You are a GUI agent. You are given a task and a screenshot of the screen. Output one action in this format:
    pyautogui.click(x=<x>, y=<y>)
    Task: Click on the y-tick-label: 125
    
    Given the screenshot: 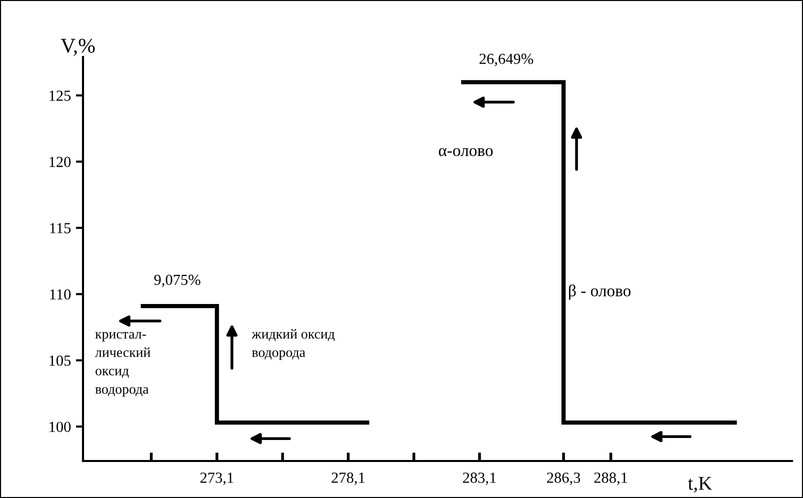 What is the action you would take?
    pyautogui.click(x=60, y=95)
    